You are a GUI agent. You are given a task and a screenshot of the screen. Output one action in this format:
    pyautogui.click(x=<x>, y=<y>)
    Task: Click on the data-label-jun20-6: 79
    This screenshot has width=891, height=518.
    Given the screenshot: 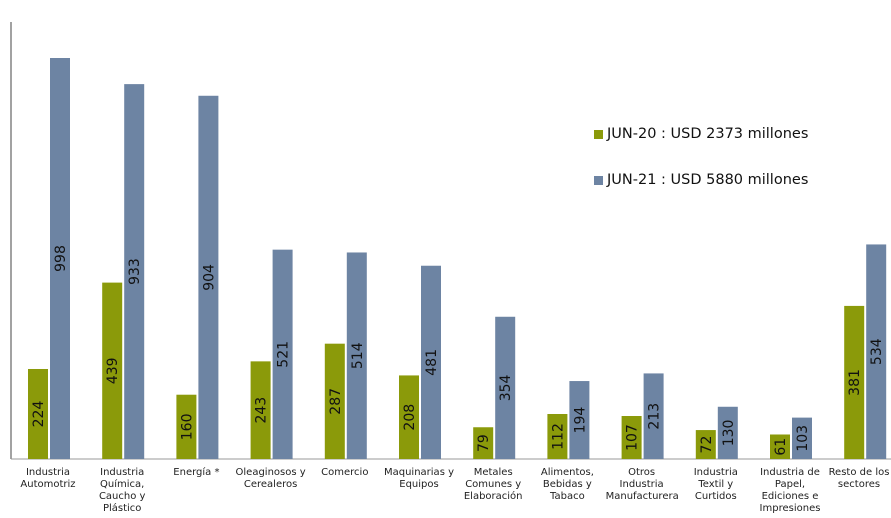 What is the action you would take?
    pyautogui.click(x=484, y=443)
    